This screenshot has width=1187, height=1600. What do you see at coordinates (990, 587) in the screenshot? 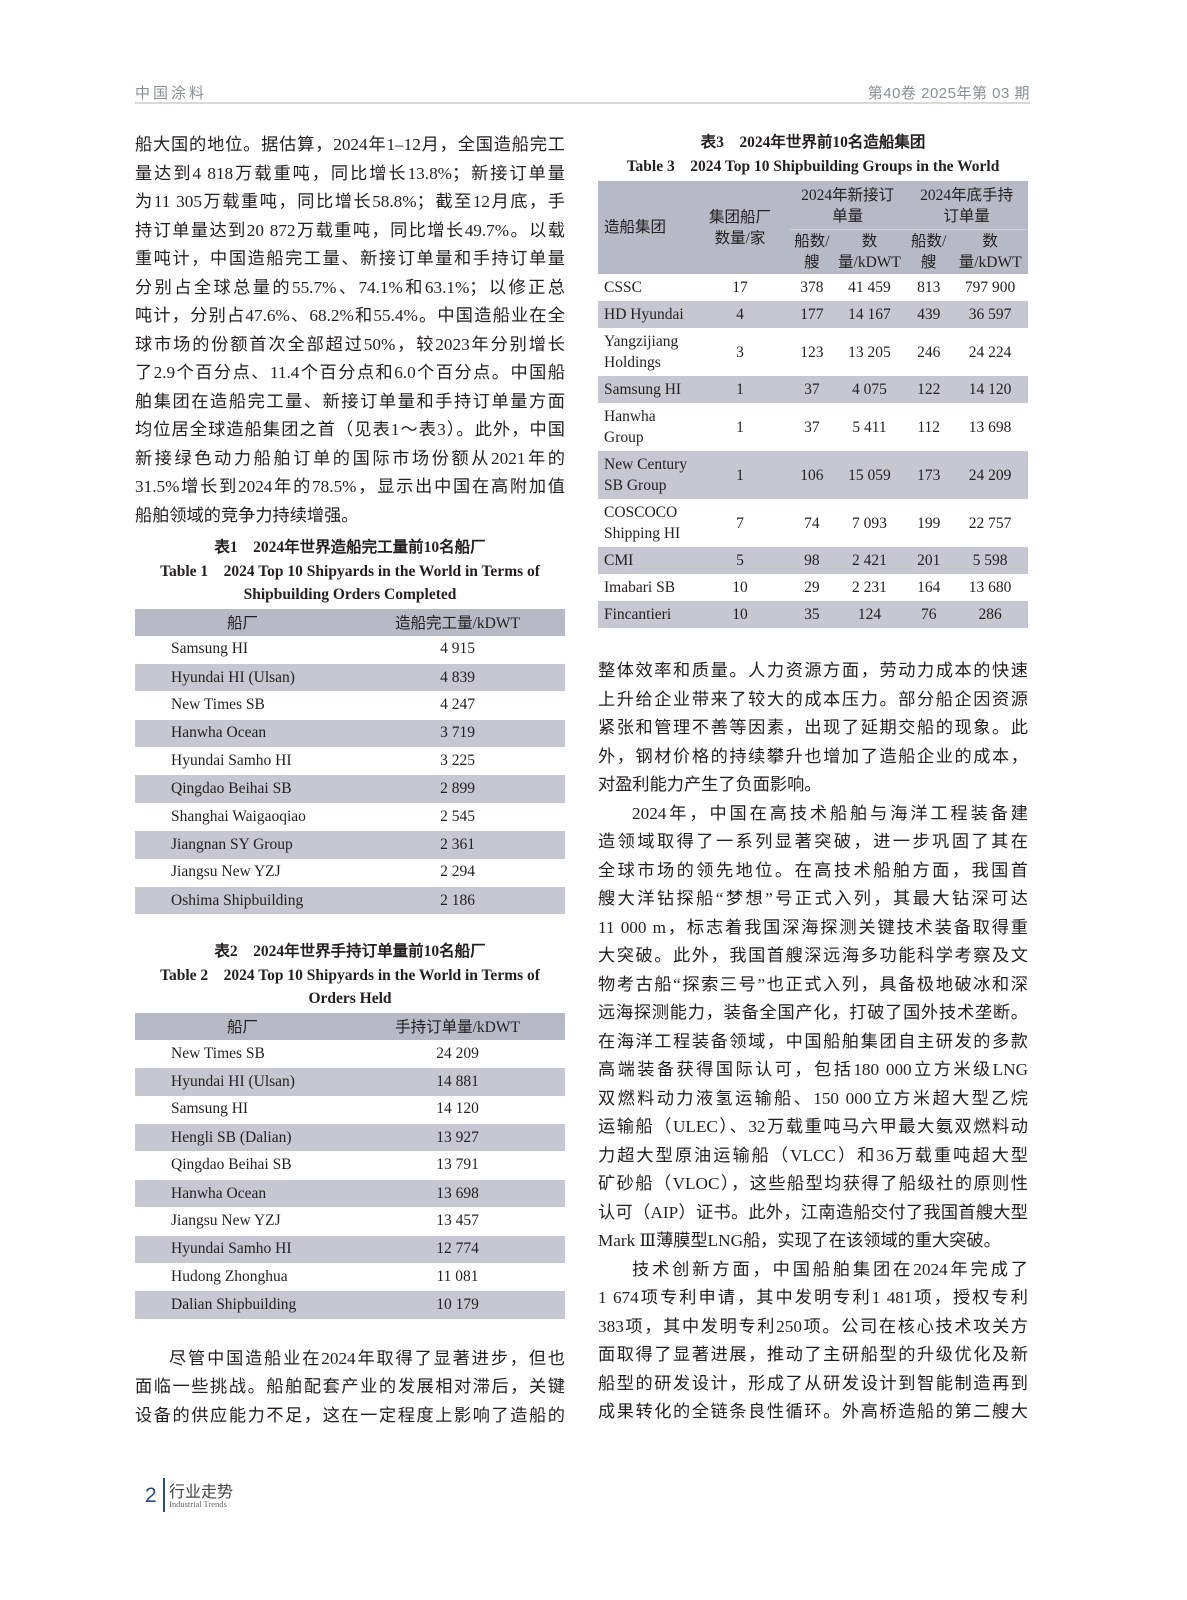
I see `value-cell: 13 680` at bounding box center [990, 587].